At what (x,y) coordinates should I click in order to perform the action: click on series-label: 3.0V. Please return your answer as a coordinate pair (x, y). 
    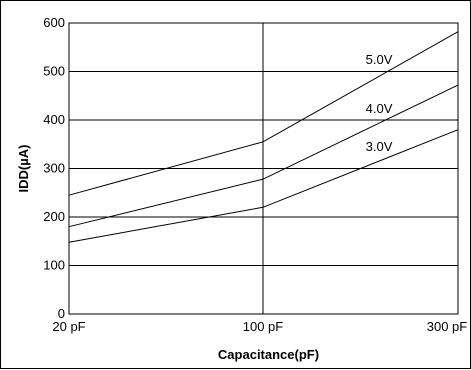
    Looking at the image, I should click on (379, 146).